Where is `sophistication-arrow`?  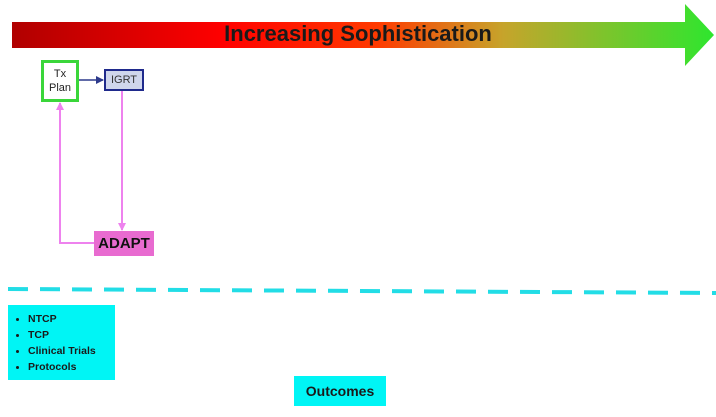
sophistication-arrow is located at coordinates (363, 35).